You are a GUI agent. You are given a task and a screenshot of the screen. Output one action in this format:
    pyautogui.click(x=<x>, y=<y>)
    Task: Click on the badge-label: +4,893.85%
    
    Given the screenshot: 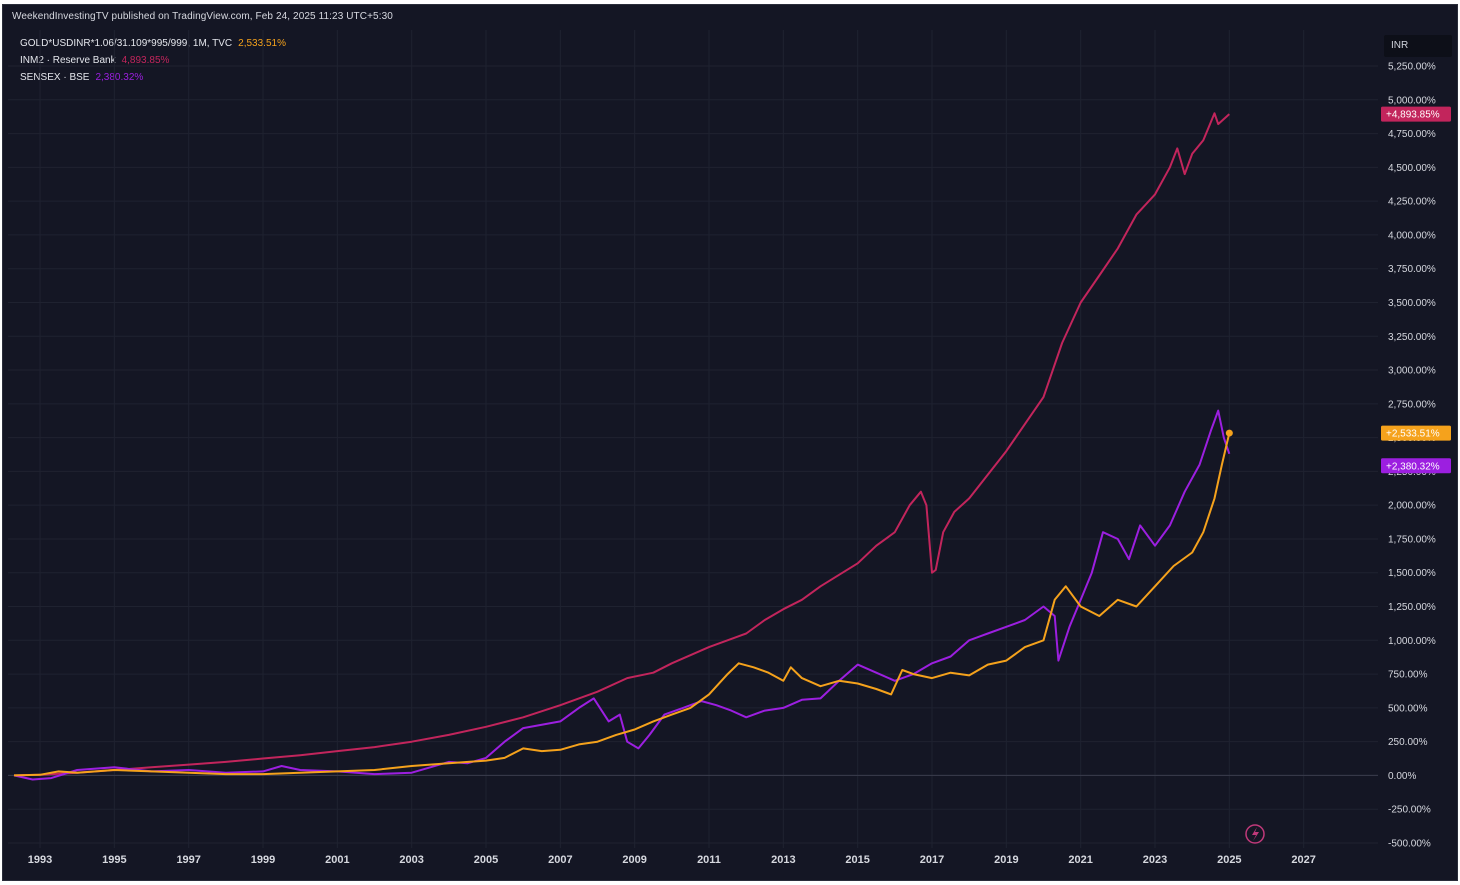 What is the action you would take?
    pyautogui.click(x=1413, y=115)
    